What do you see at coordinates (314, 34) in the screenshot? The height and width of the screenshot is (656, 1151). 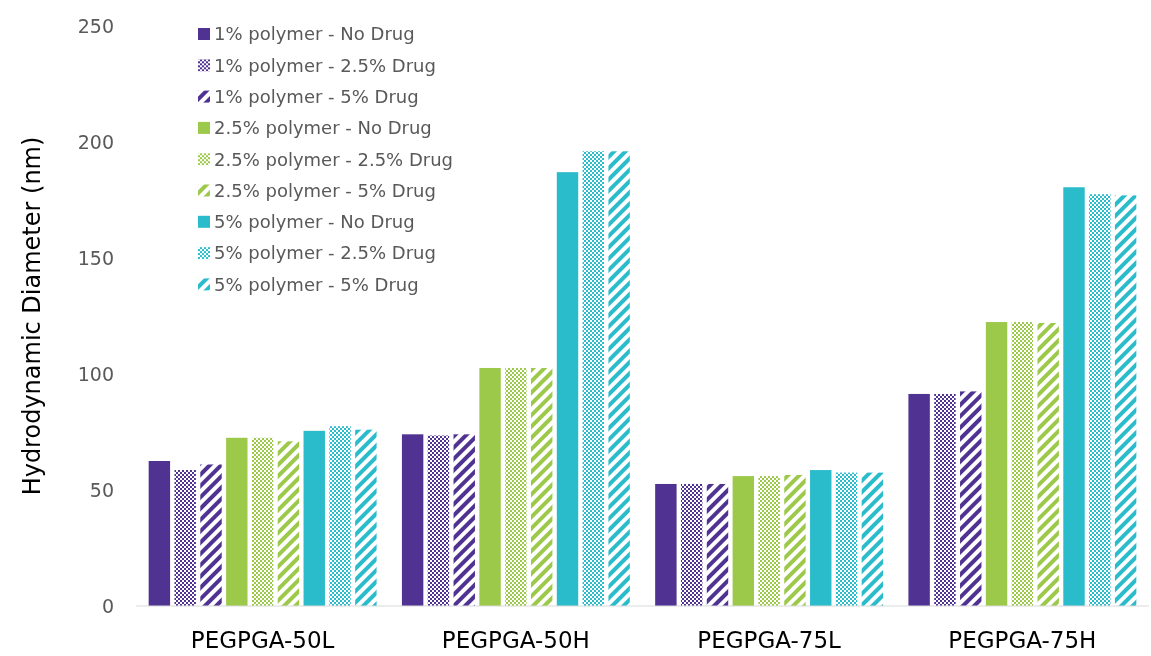 I see `legend-label: 1% polymer - No Drug` at bounding box center [314, 34].